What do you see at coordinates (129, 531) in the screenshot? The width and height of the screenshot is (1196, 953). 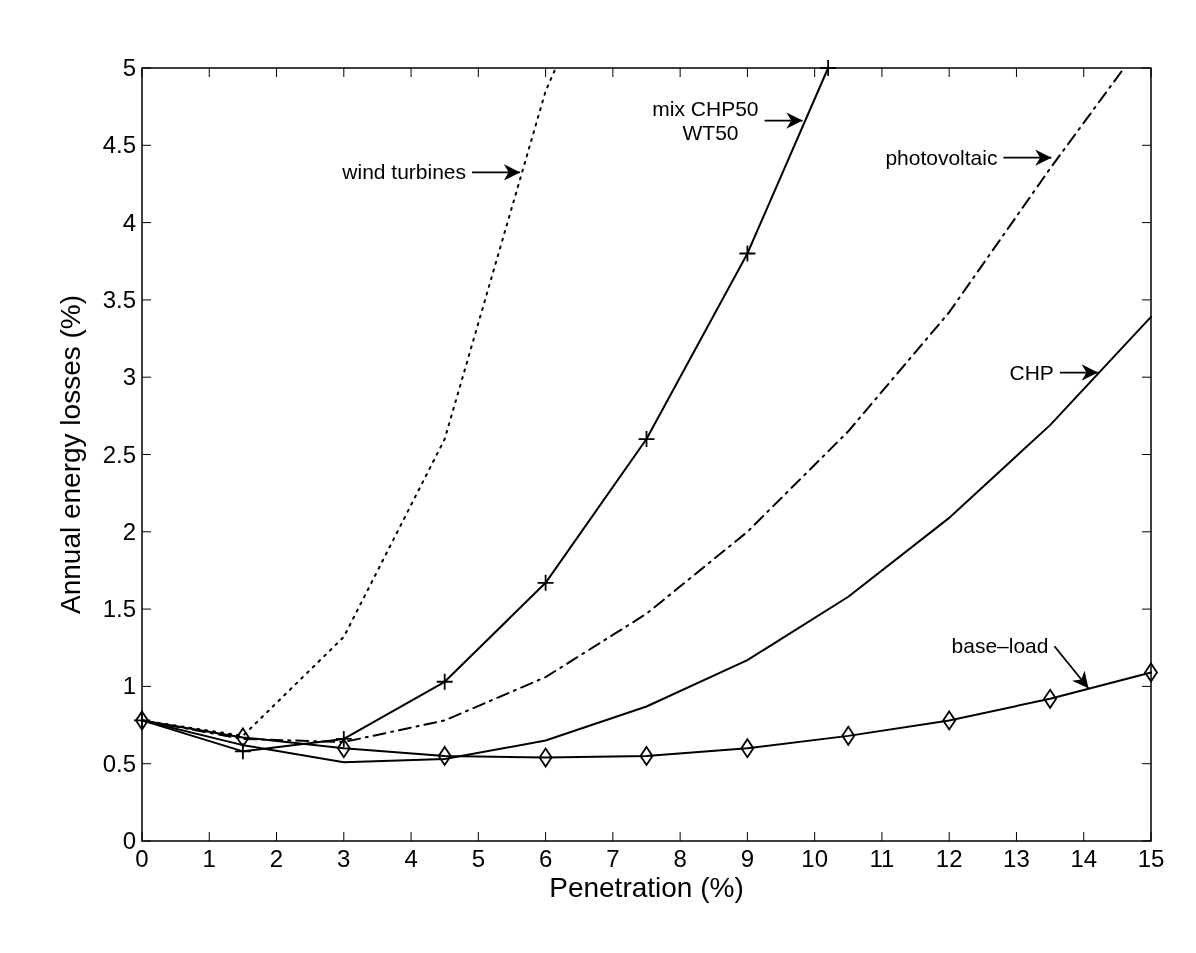 I see `y-tick-label: 2` at bounding box center [129, 531].